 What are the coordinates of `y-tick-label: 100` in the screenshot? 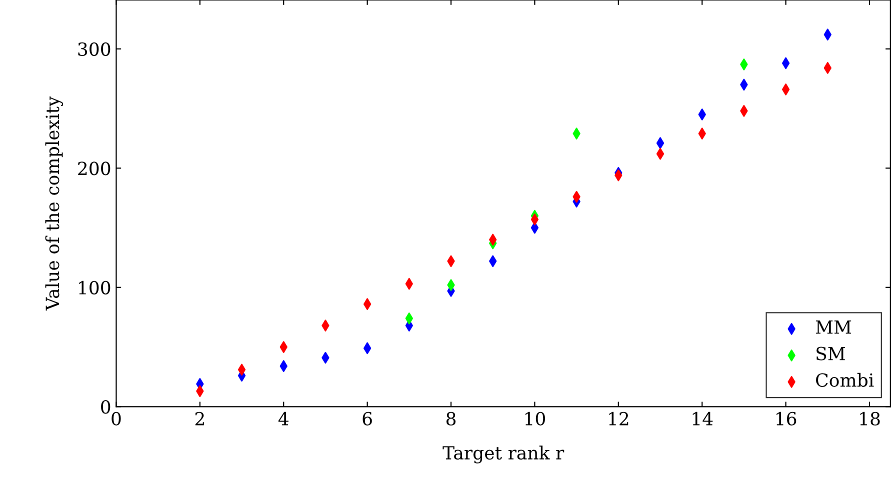 It's located at (94, 287).